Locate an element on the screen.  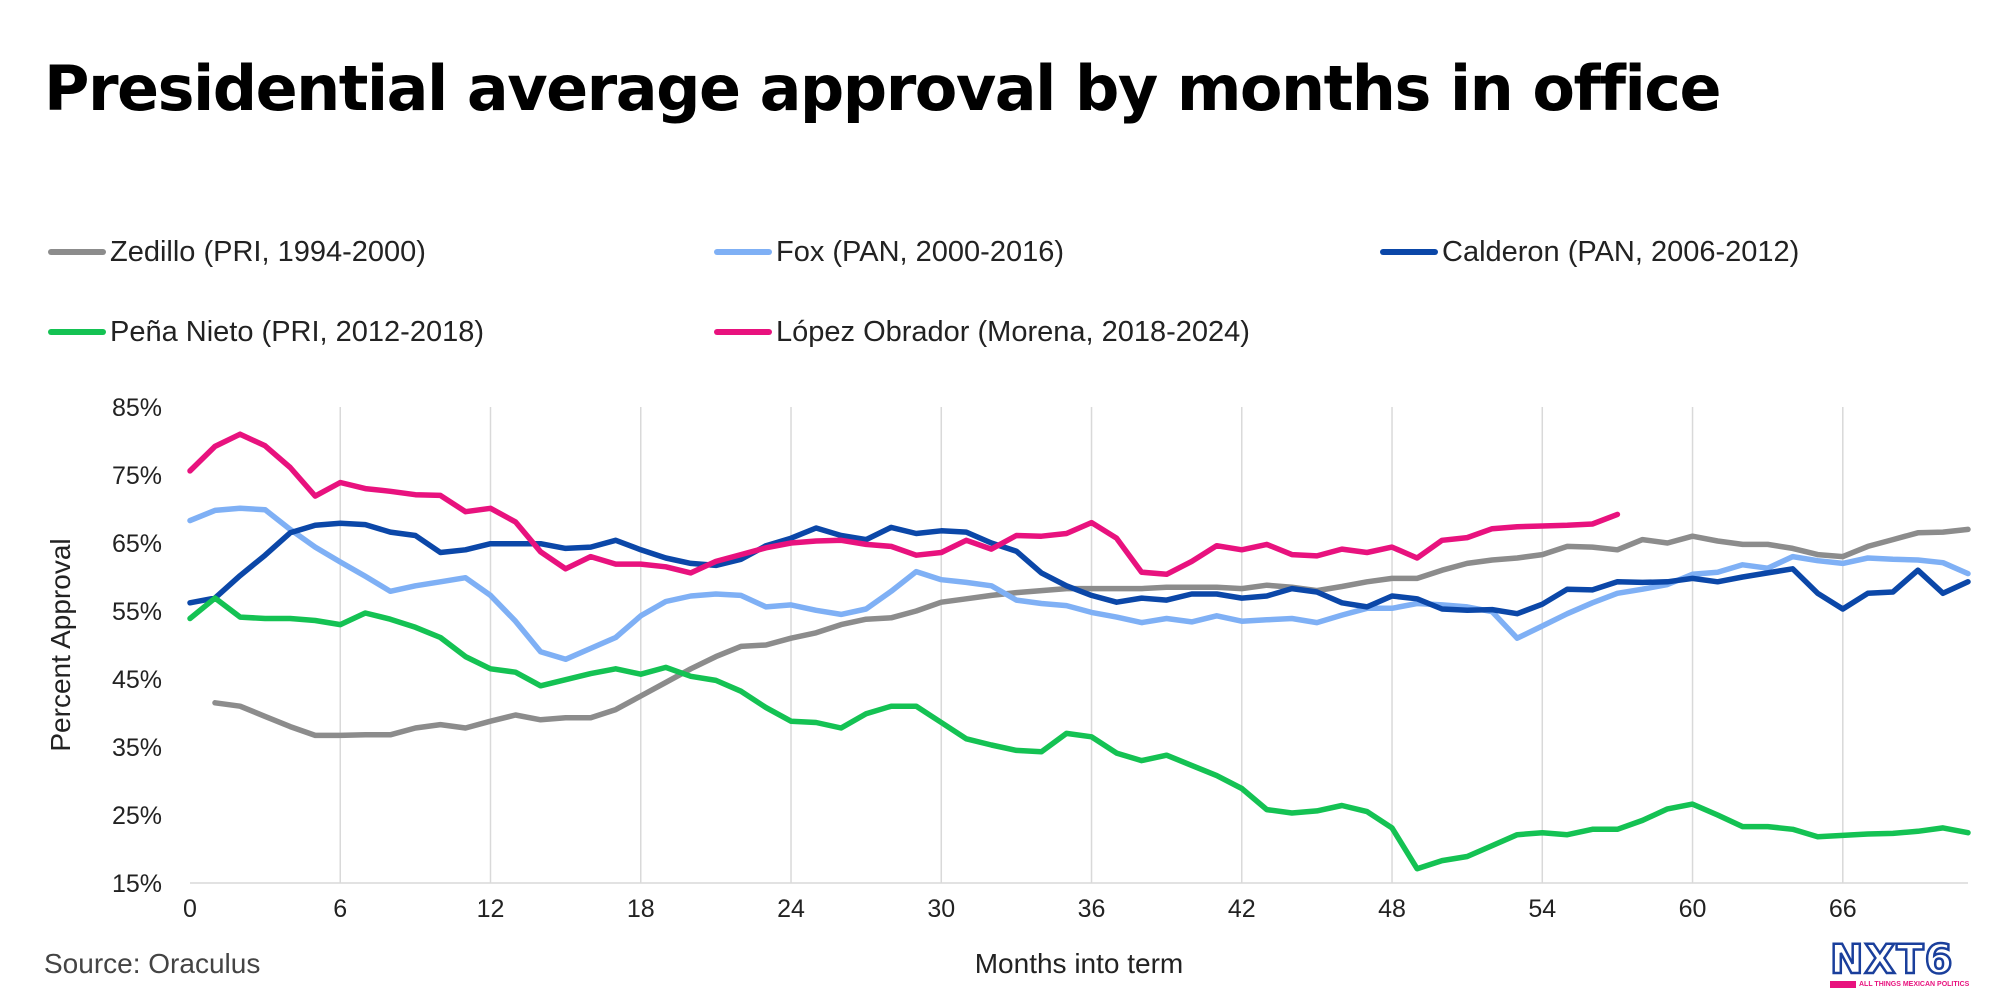
x-tick-label: 54 is located at coordinates (1542, 909).